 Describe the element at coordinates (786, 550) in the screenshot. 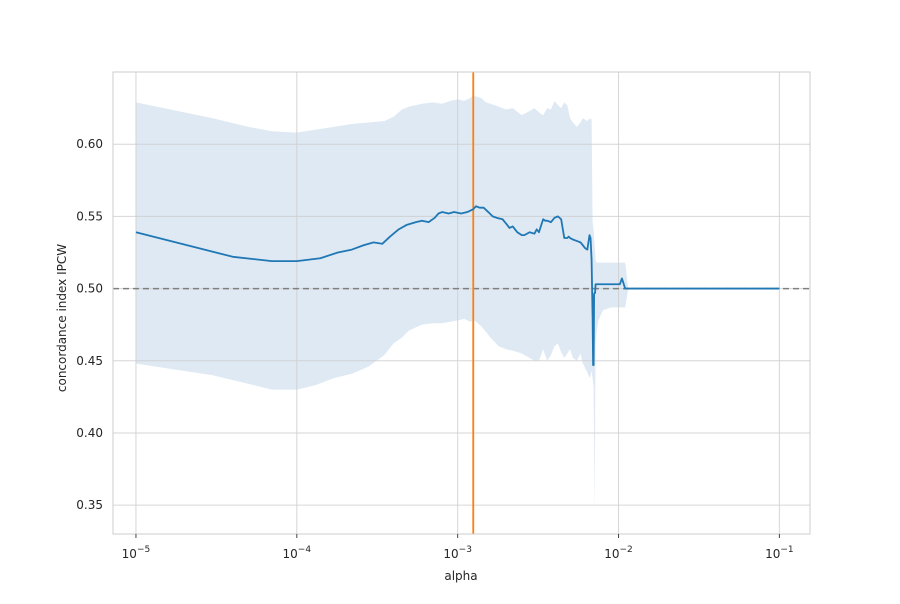

I see `x-tick-exponent: −1` at that location.